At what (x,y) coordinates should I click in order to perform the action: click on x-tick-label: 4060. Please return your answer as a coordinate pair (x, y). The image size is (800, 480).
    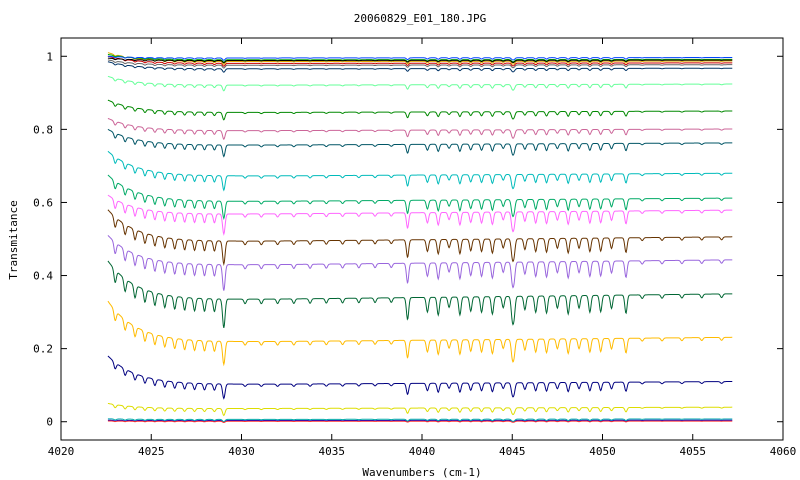
    Looking at the image, I should click on (783, 451).